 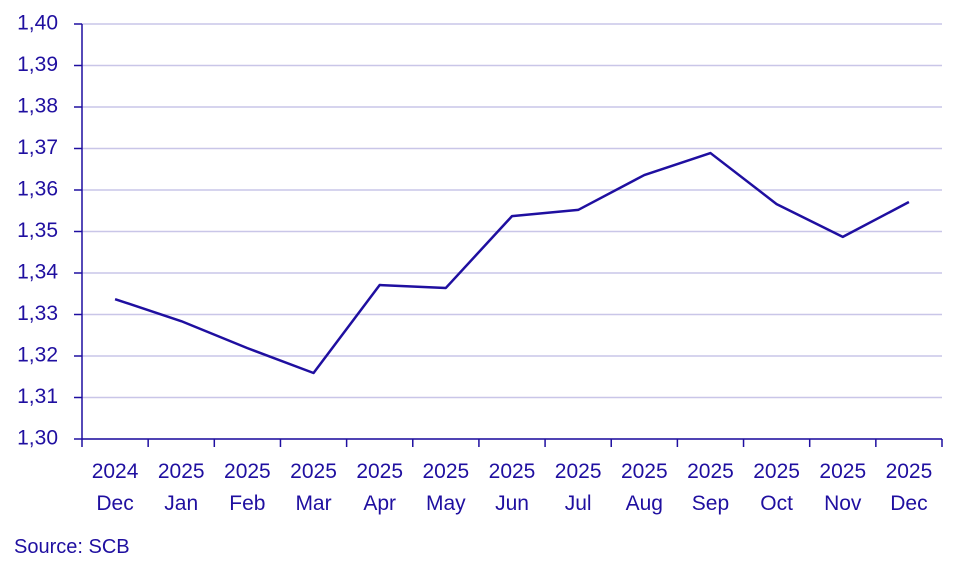 I want to click on y-tick-label: 1,32, so click(x=37, y=355).